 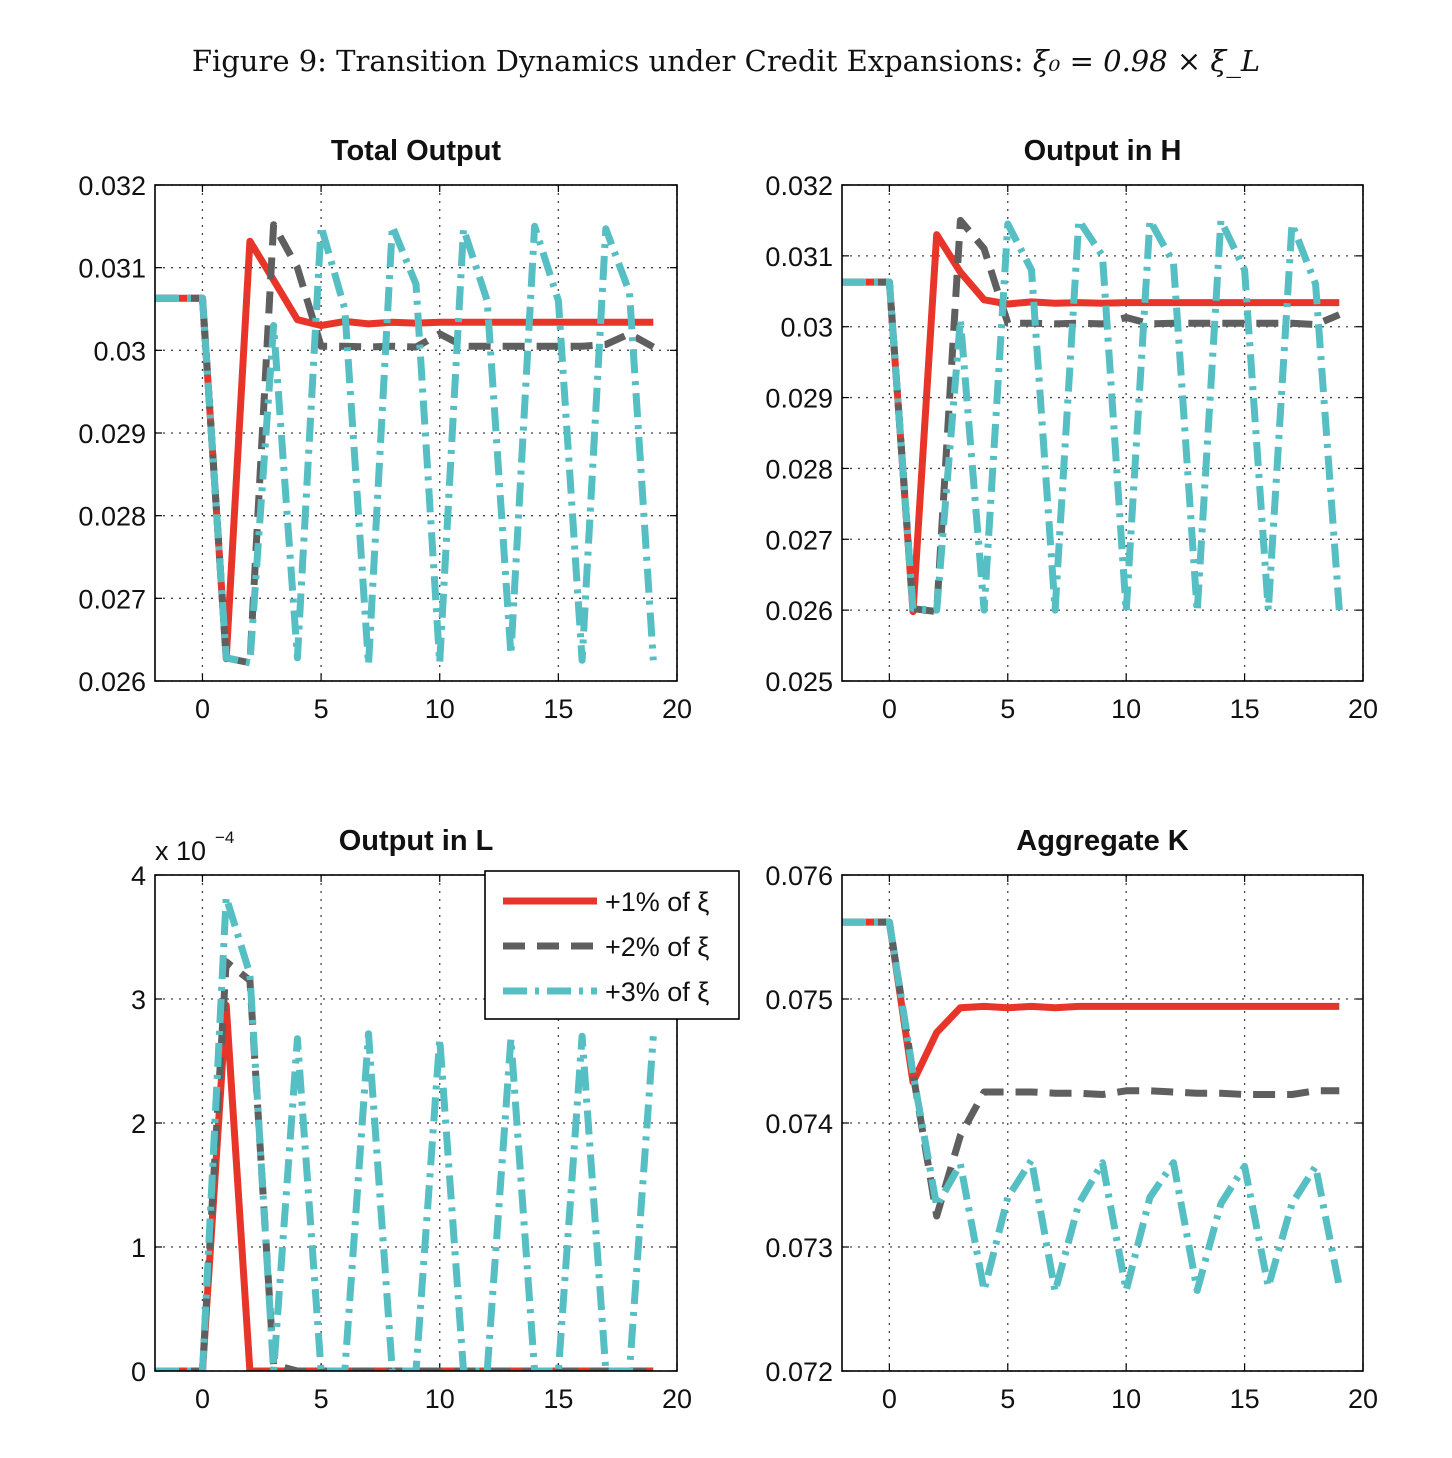 What do you see at coordinates (799, 682) in the screenshot?
I see `y-tick-label: 0.025` at bounding box center [799, 682].